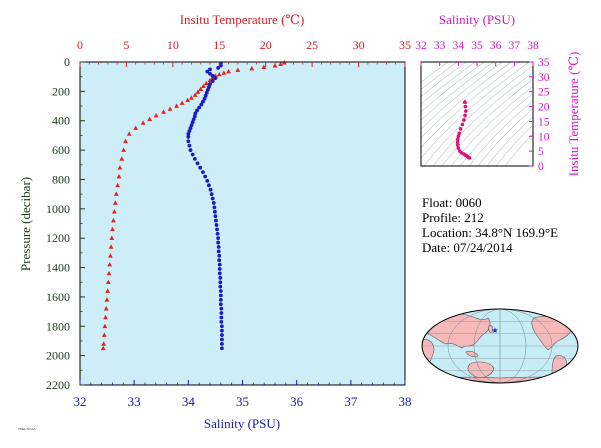 Image resolution: width=601 pixels, height=448 pixels. Describe the element at coordinates (25, 224) in the screenshot. I see `pressure-axis-title: Pressure (decibar)` at that location.